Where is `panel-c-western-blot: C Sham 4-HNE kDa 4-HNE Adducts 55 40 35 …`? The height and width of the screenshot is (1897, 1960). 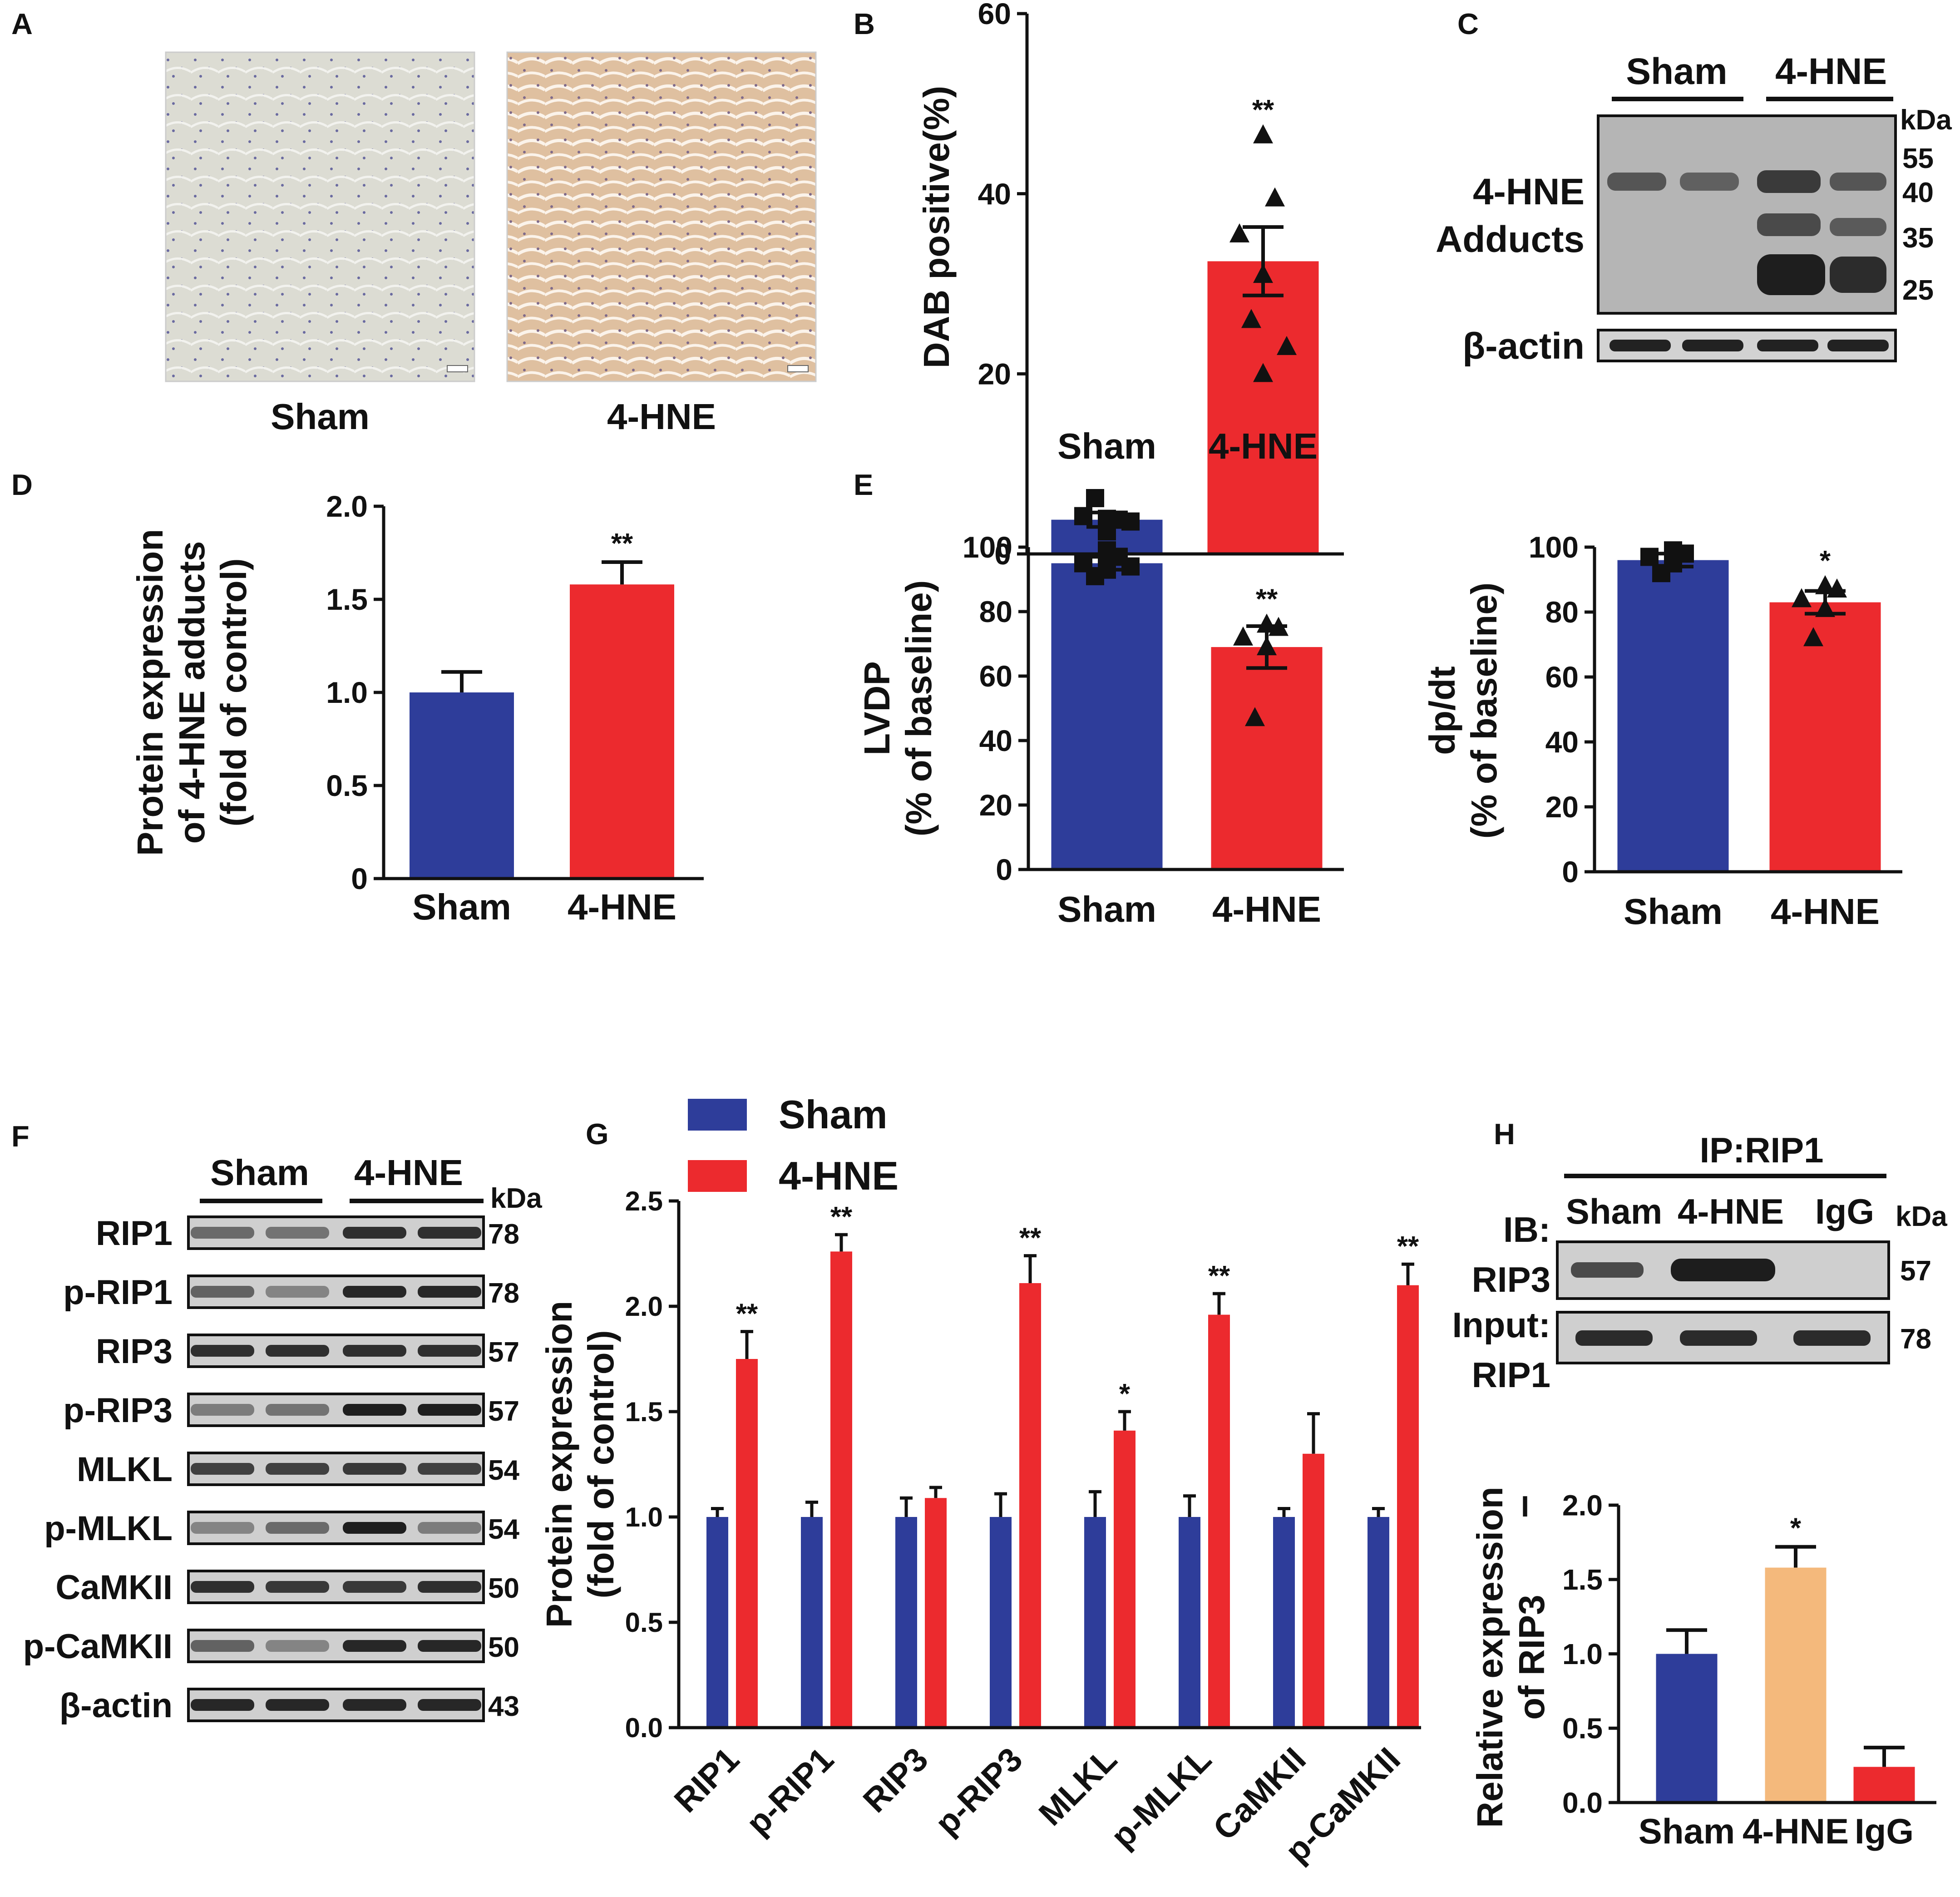
panel-c-western-blot: C Sham 4-HNE kDa 4-HNE Adducts 55 40 35 … is located at coordinates (1694, 187).